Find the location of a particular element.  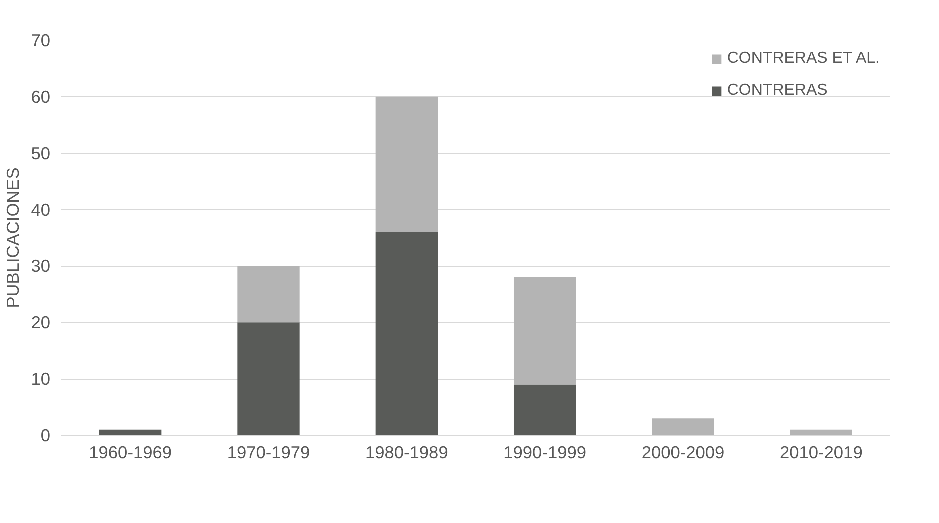

y-tick-label: 60 is located at coordinates (41, 96).